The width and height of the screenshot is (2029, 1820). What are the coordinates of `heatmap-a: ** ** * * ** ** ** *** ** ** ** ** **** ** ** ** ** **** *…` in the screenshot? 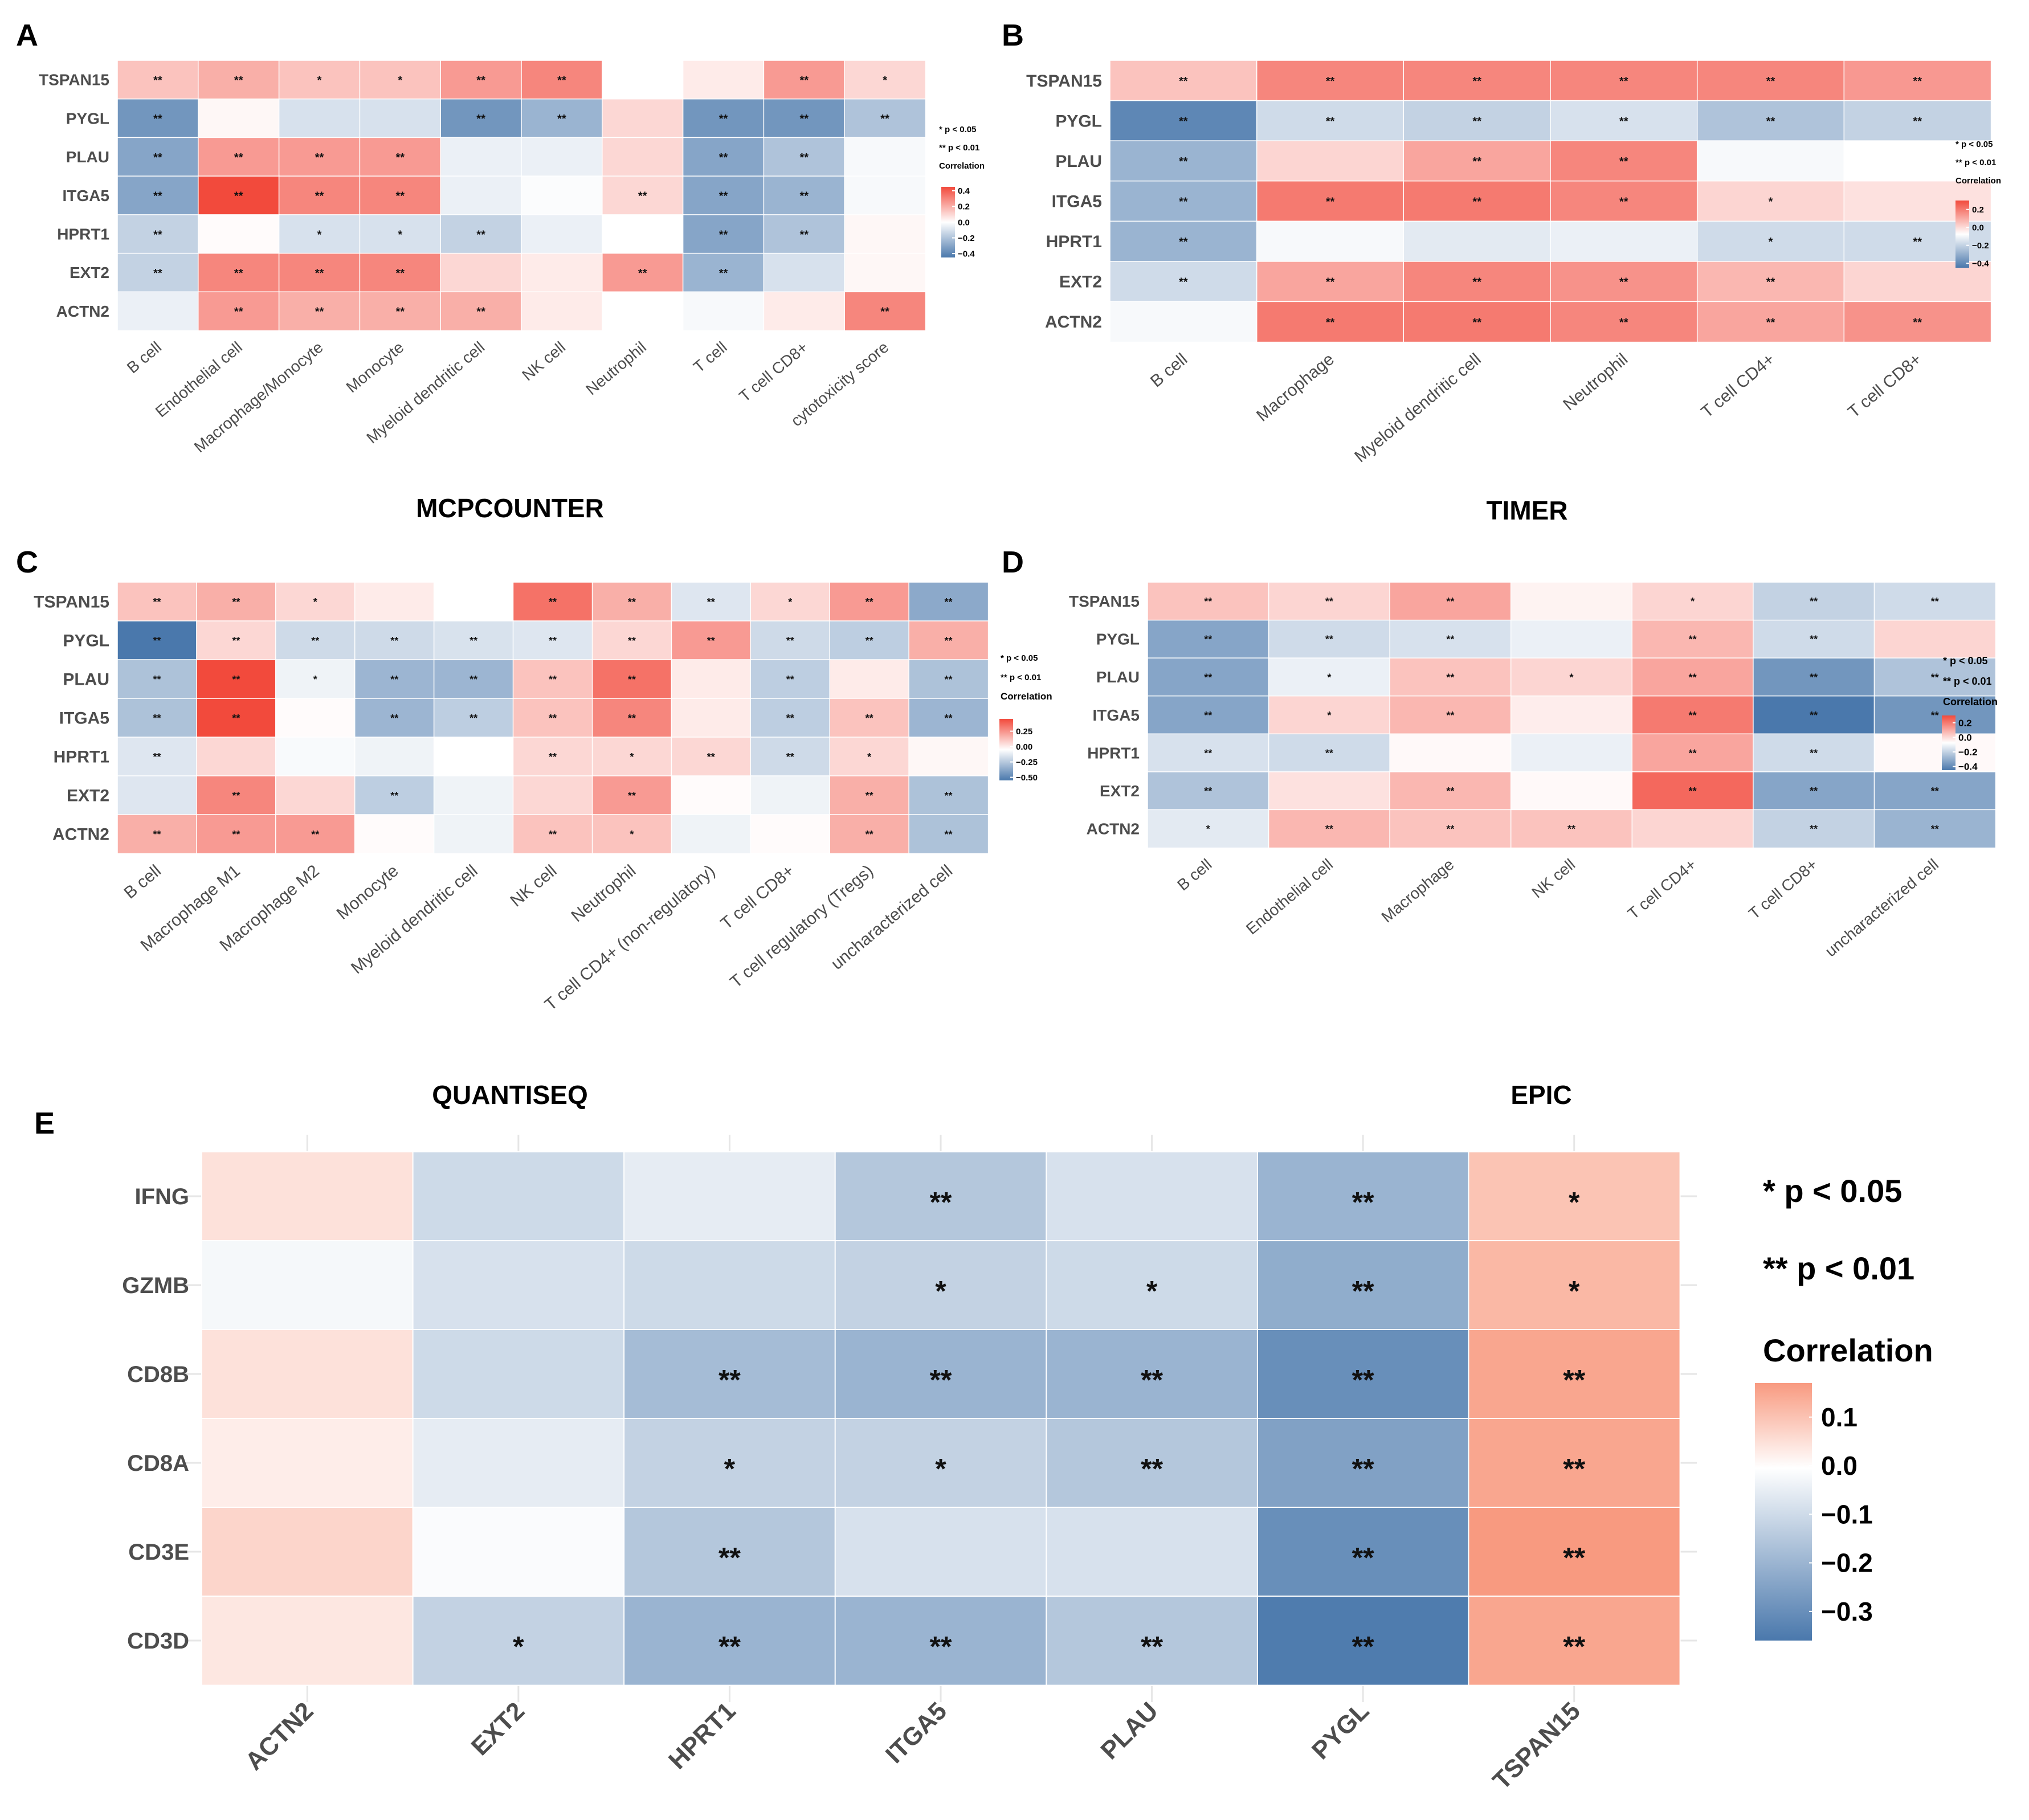 It's located at (512, 258).